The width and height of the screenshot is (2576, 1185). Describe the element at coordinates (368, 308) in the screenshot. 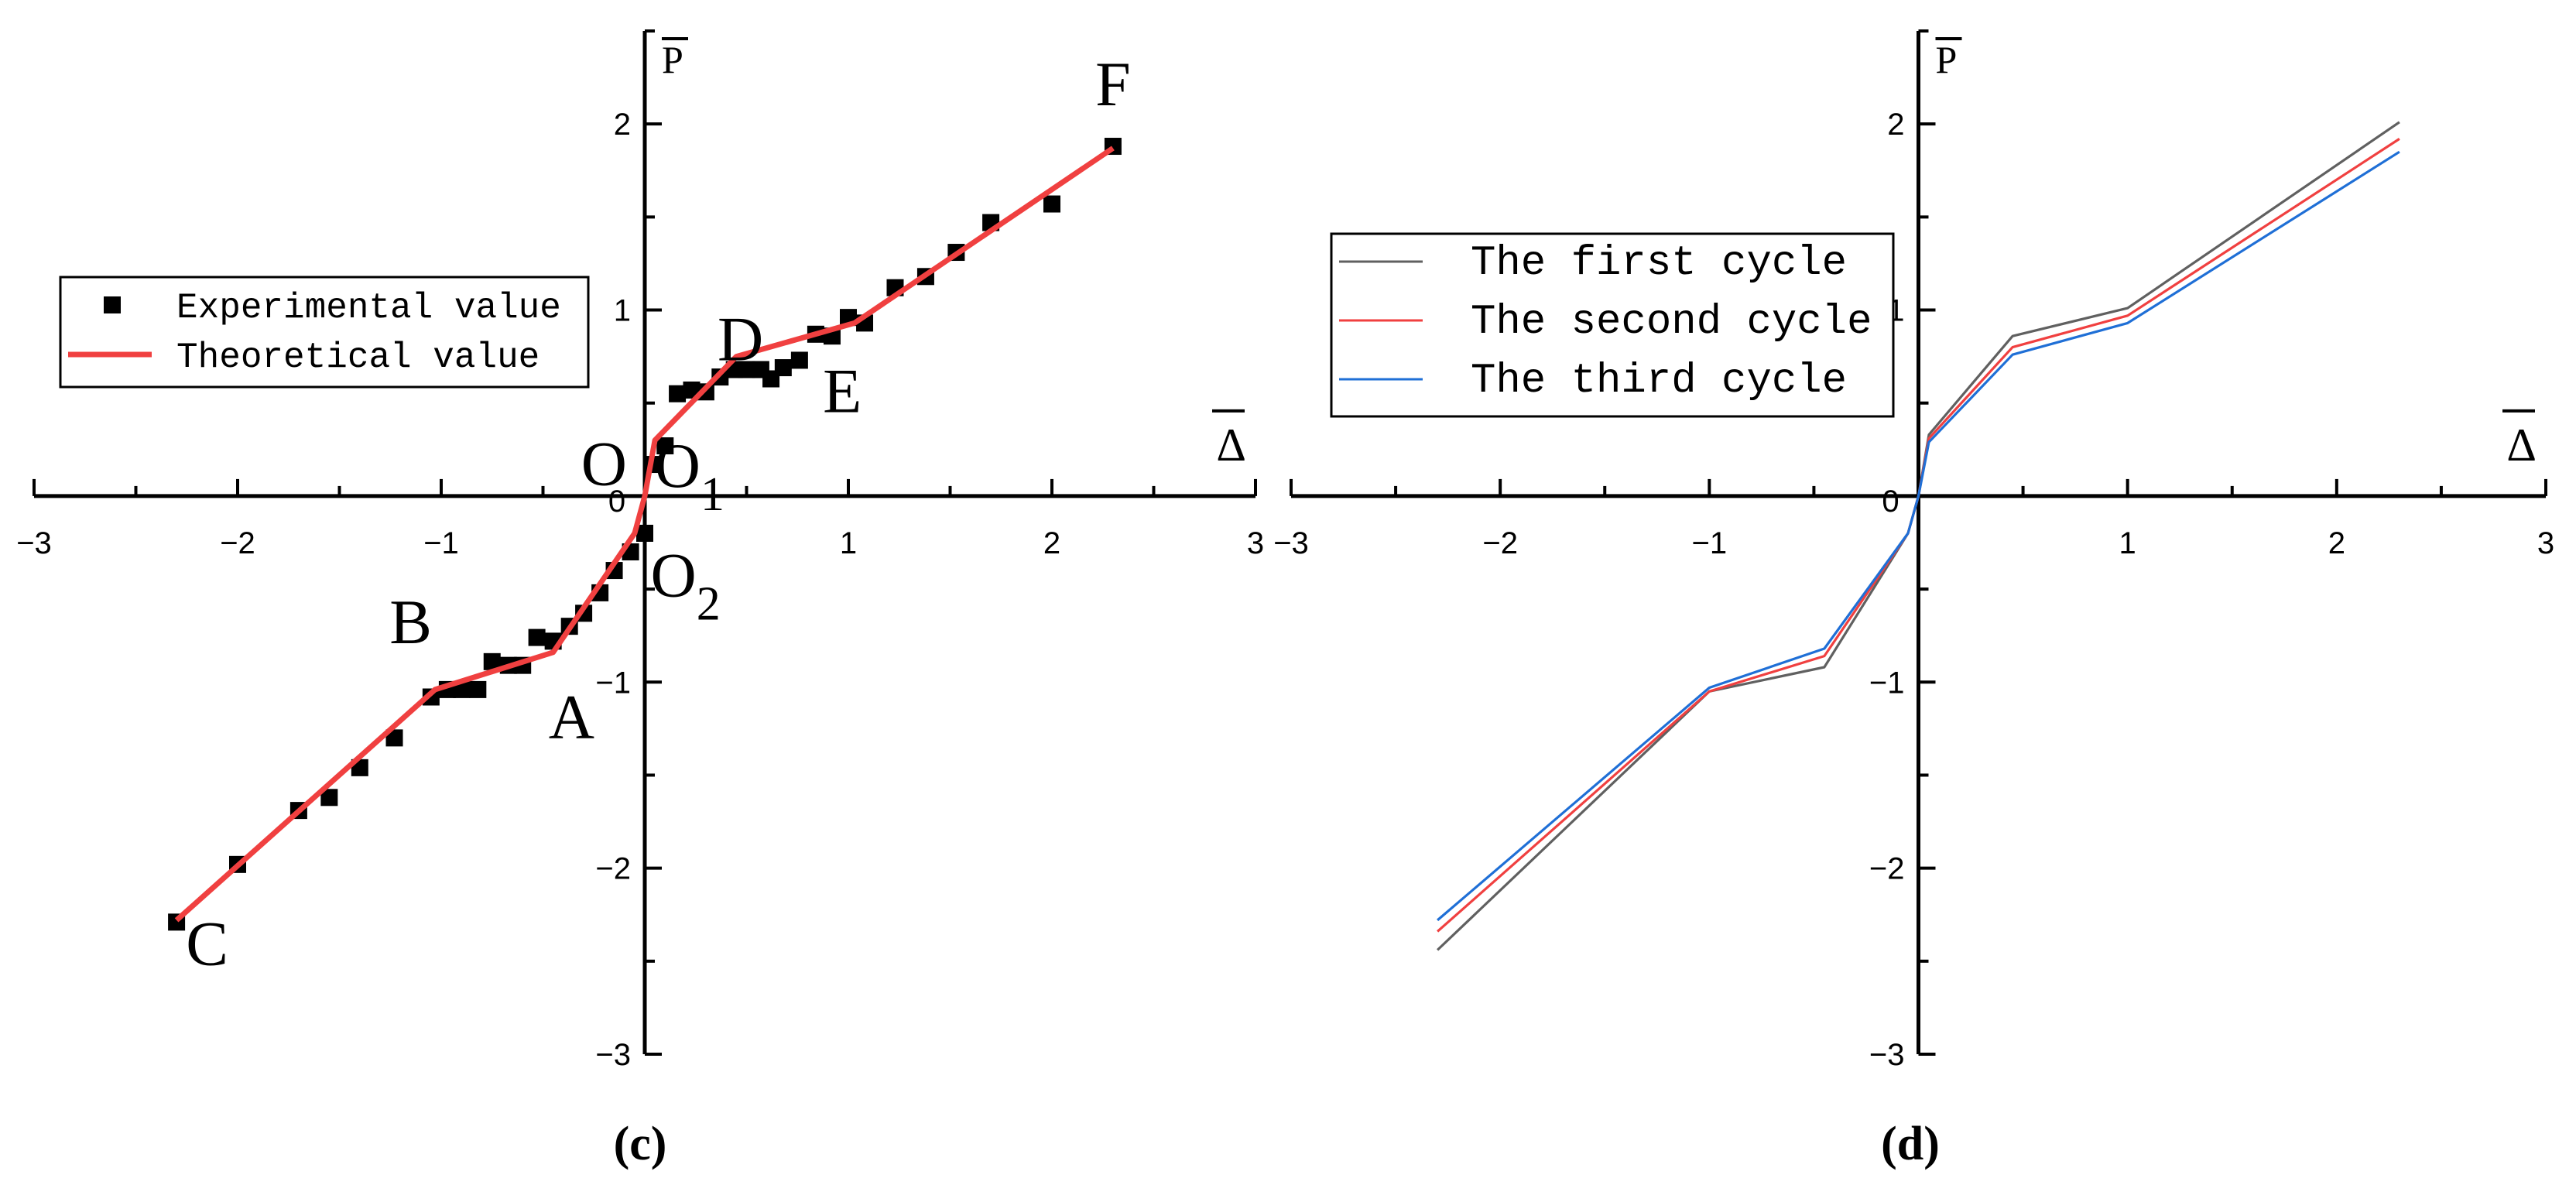

I see `legend-label: Experimental value` at that location.